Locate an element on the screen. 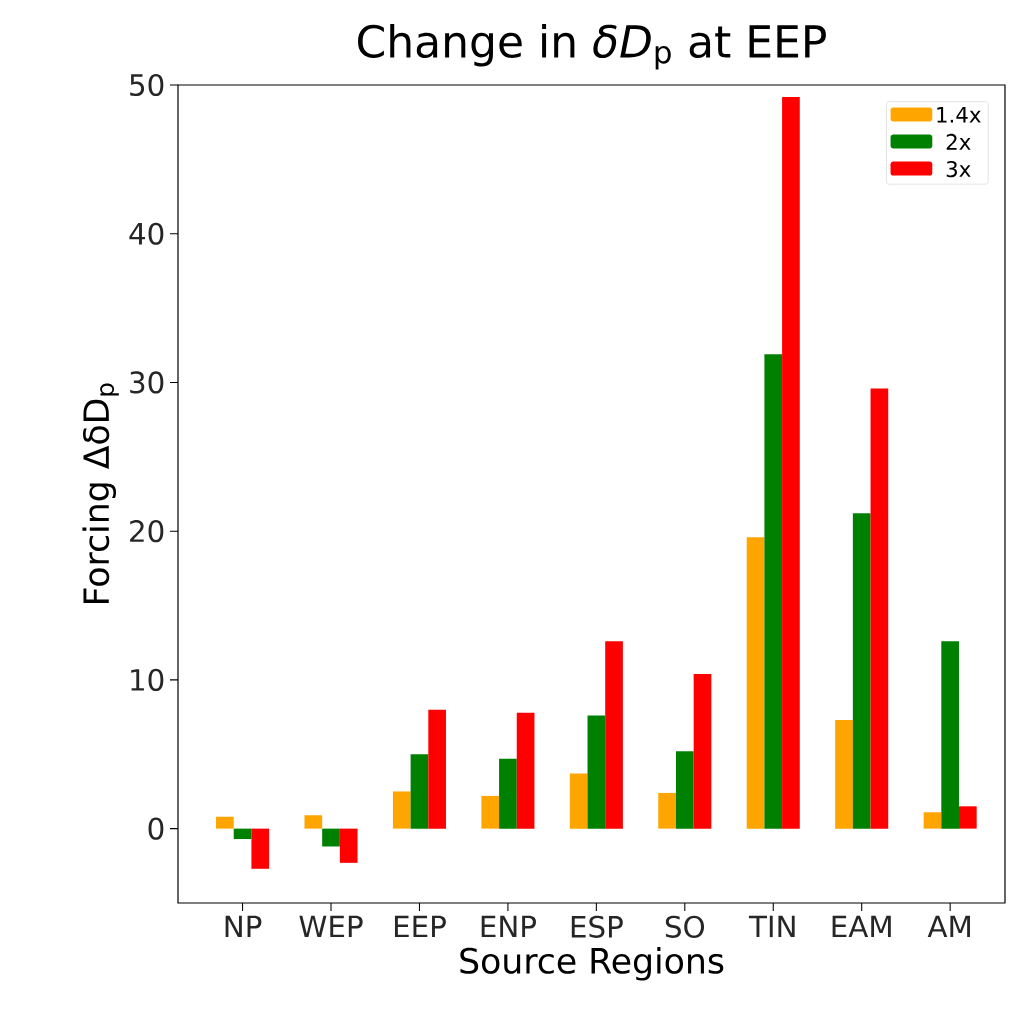 This screenshot has height=1018, width=1010. y-tick-label: 20 is located at coordinates (147, 531).